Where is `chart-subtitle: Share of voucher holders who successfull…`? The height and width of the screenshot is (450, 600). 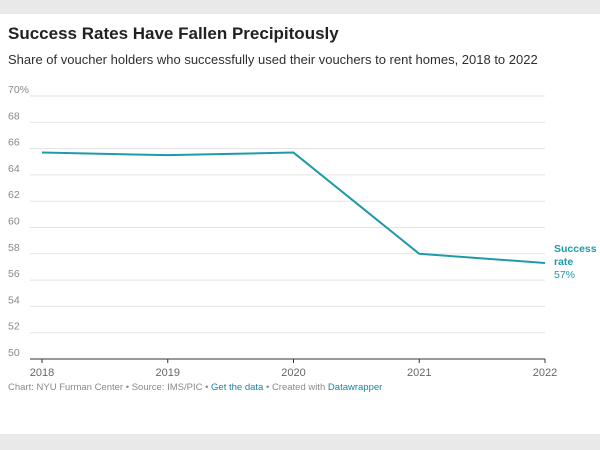
chart-subtitle: Share of voucher holders who successfull… is located at coordinates (273, 59).